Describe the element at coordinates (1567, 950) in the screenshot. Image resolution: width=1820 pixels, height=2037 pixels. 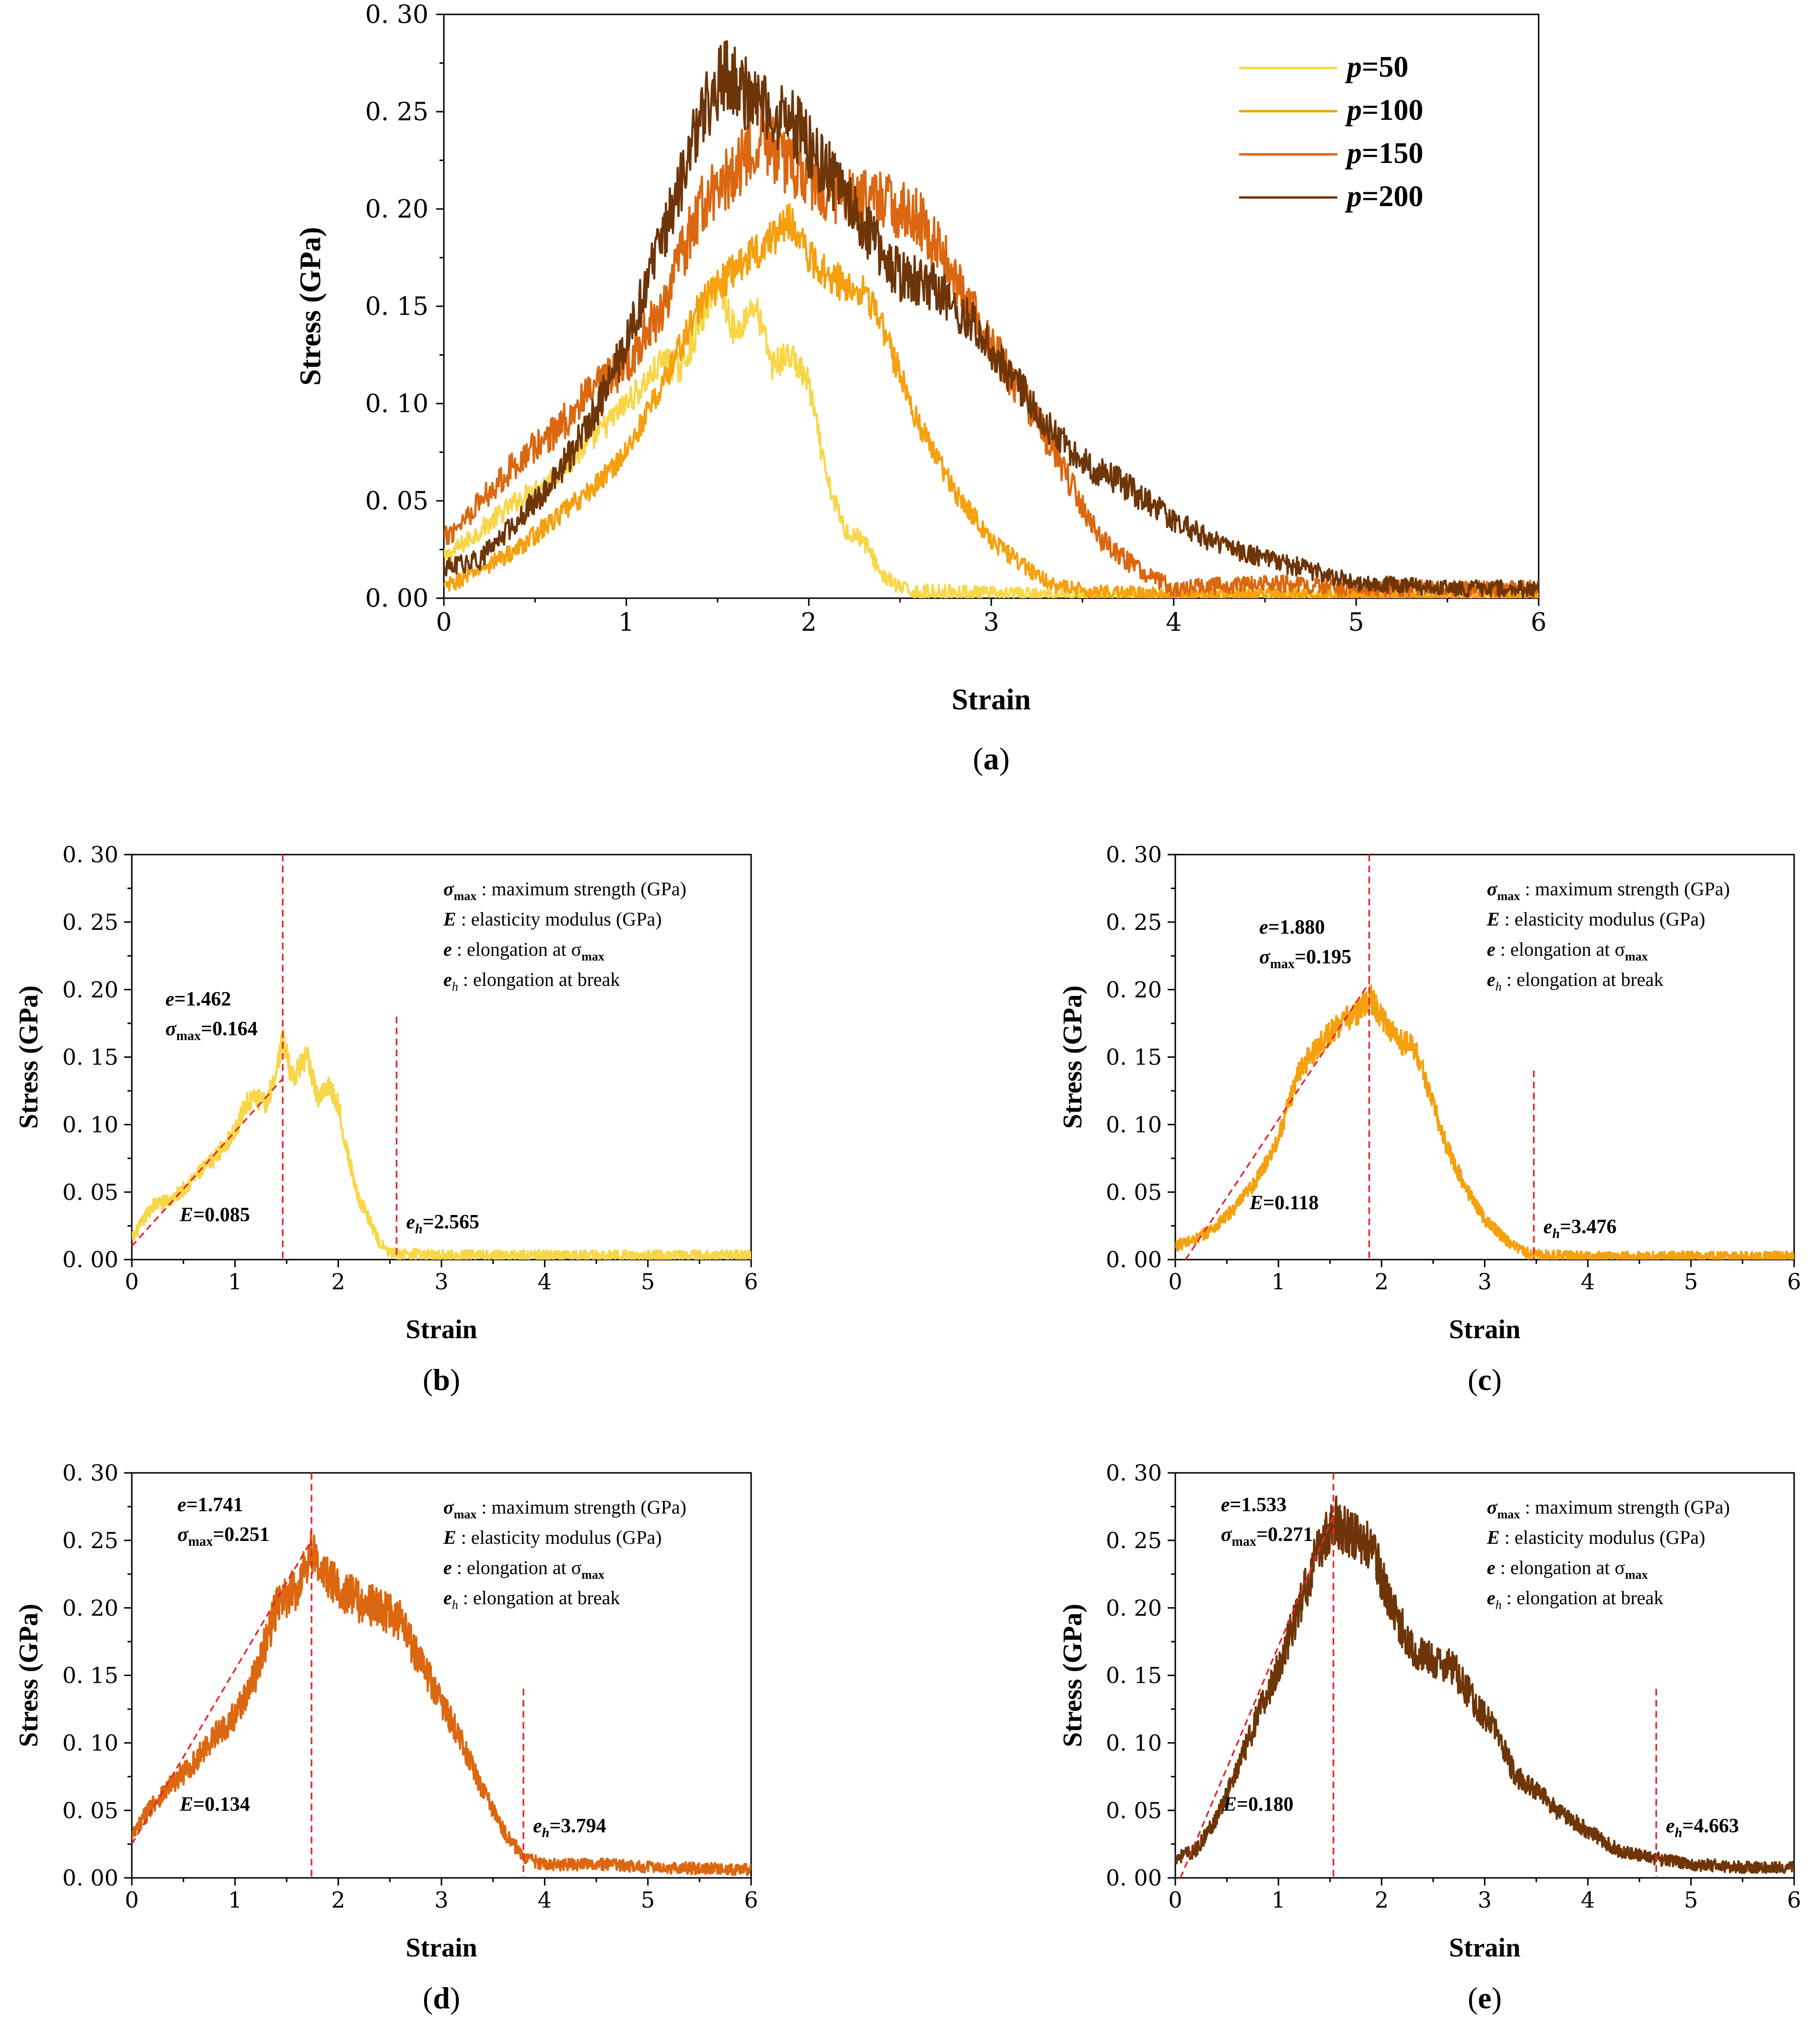
I see `definition-line: e : elongation at σmax` at that location.